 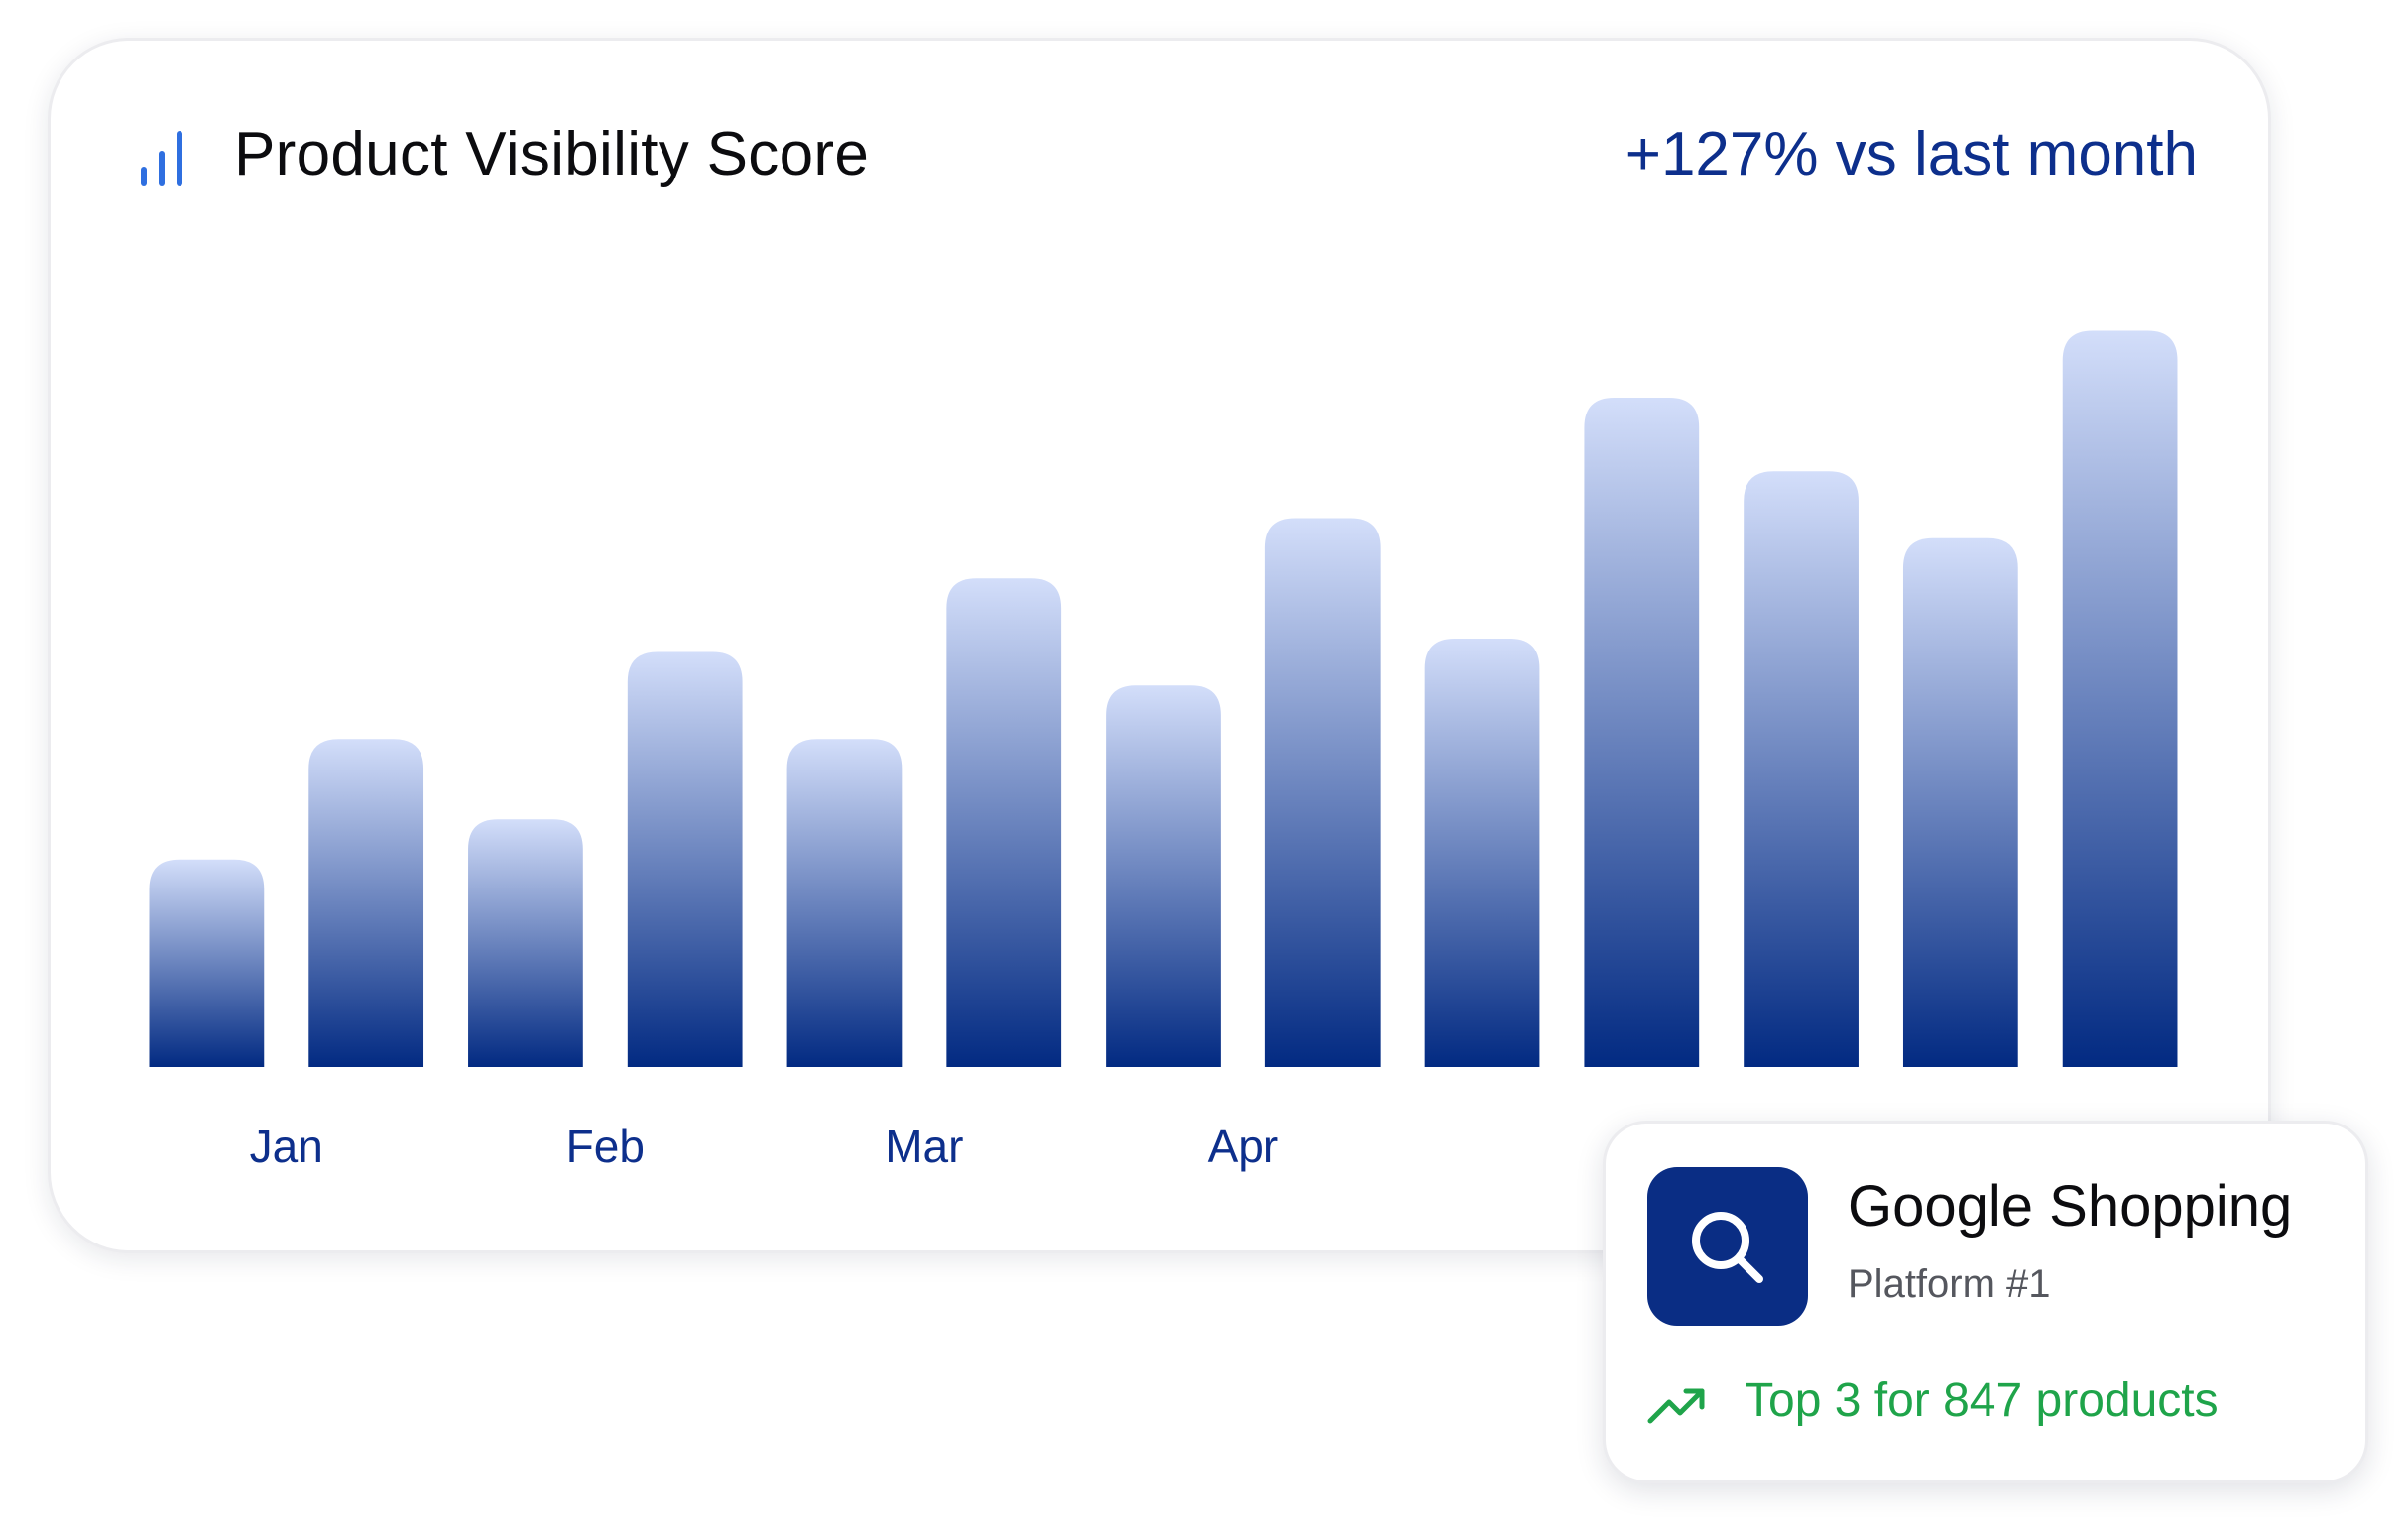 I want to click on platform-icon-tile, so click(x=1728, y=1246).